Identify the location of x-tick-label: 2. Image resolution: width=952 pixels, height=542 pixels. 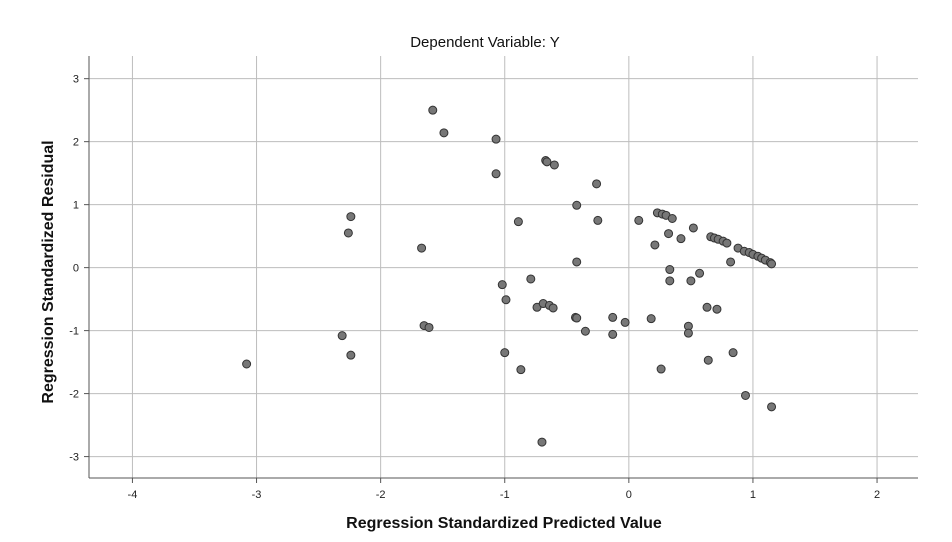
(877, 495).